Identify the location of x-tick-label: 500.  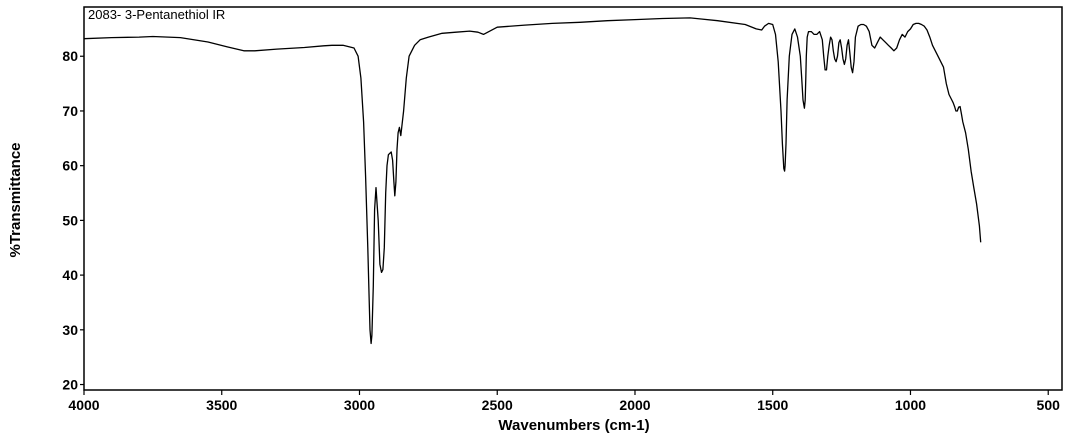
(1049, 405).